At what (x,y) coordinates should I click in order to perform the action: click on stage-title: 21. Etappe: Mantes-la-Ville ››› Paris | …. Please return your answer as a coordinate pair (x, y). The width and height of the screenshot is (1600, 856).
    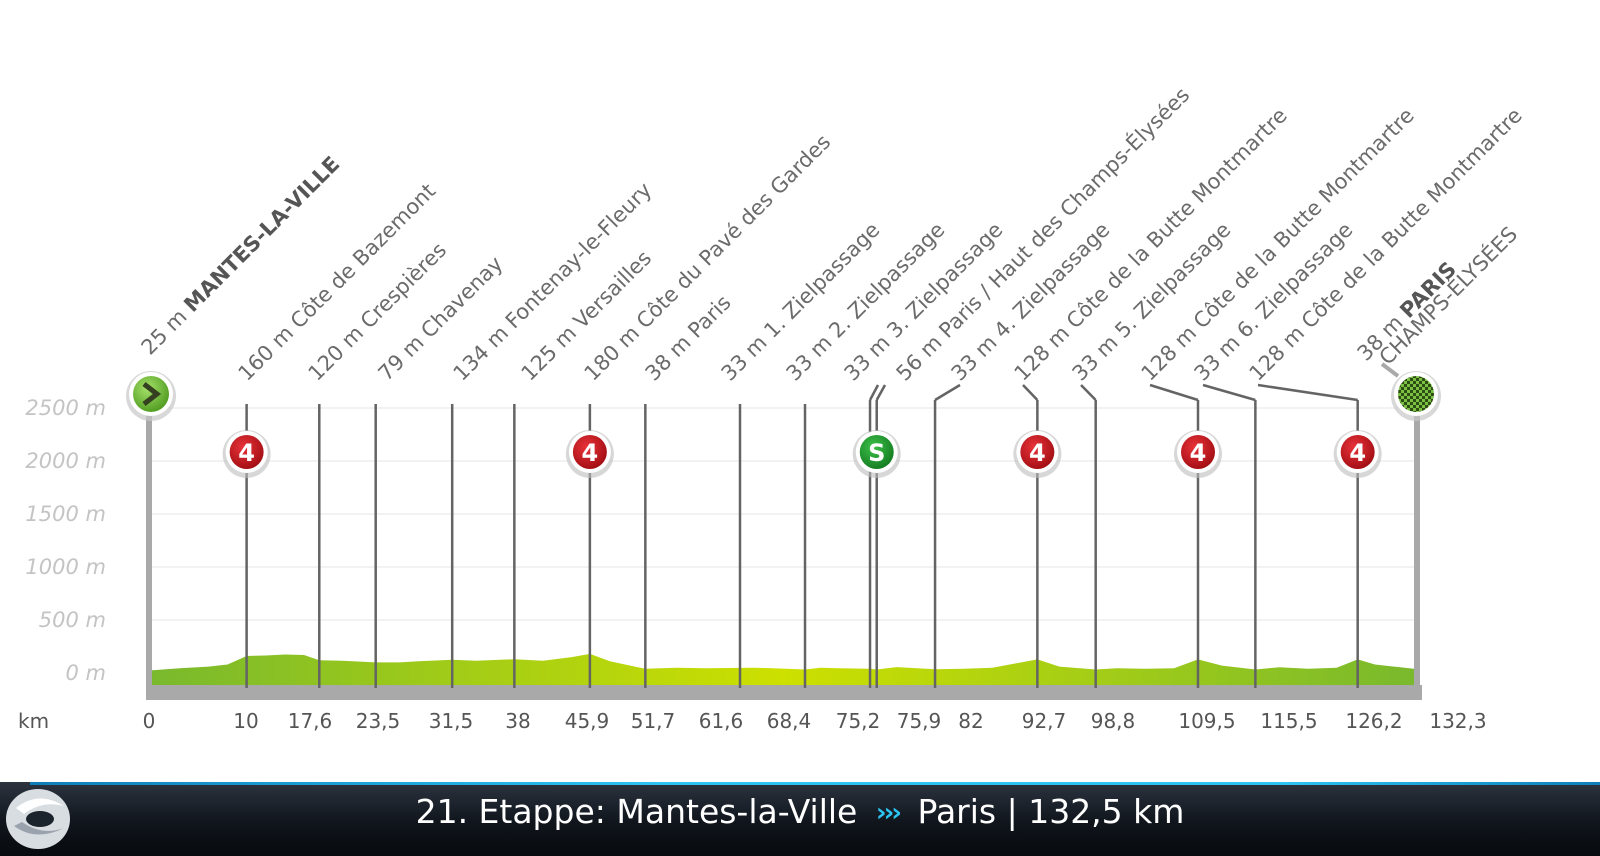
    Looking at the image, I should click on (800, 812).